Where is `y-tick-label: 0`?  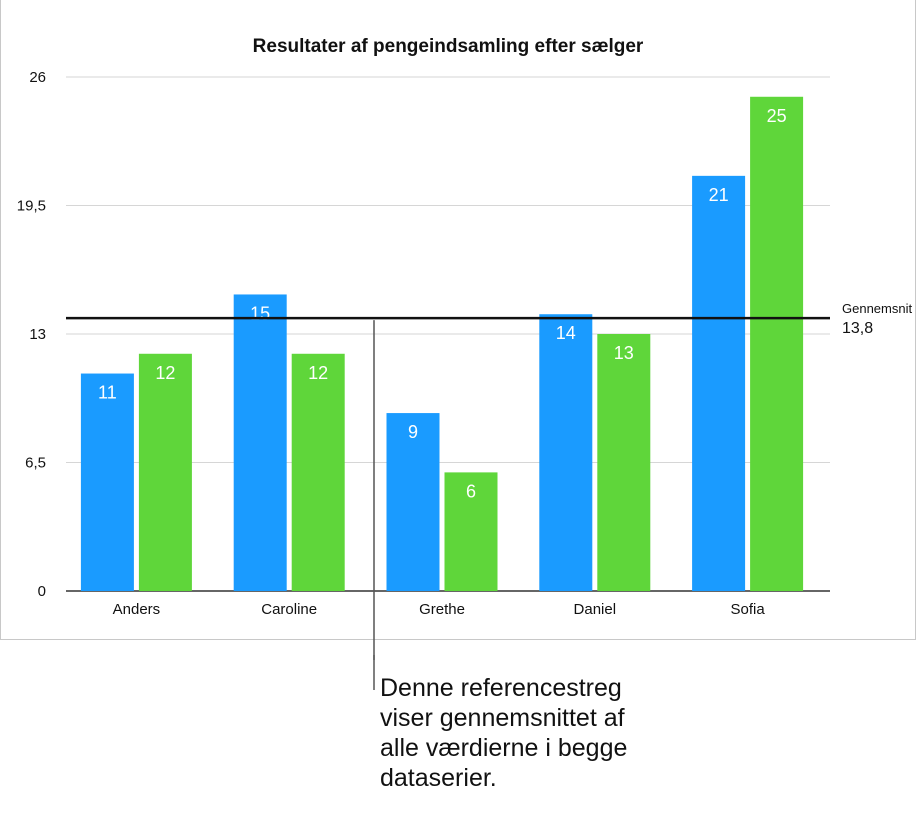
y-tick-label: 0 is located at coordinates (42, 591).